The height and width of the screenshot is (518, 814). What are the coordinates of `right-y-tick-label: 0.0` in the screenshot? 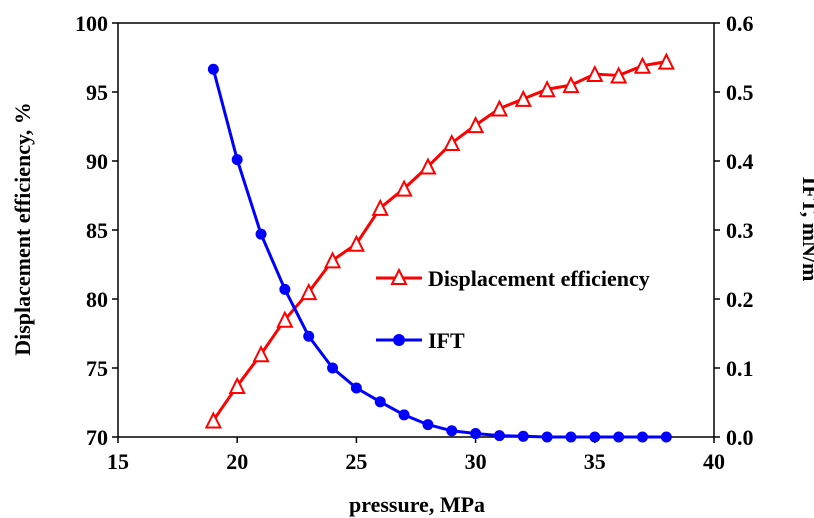 It's located at (740, 437).